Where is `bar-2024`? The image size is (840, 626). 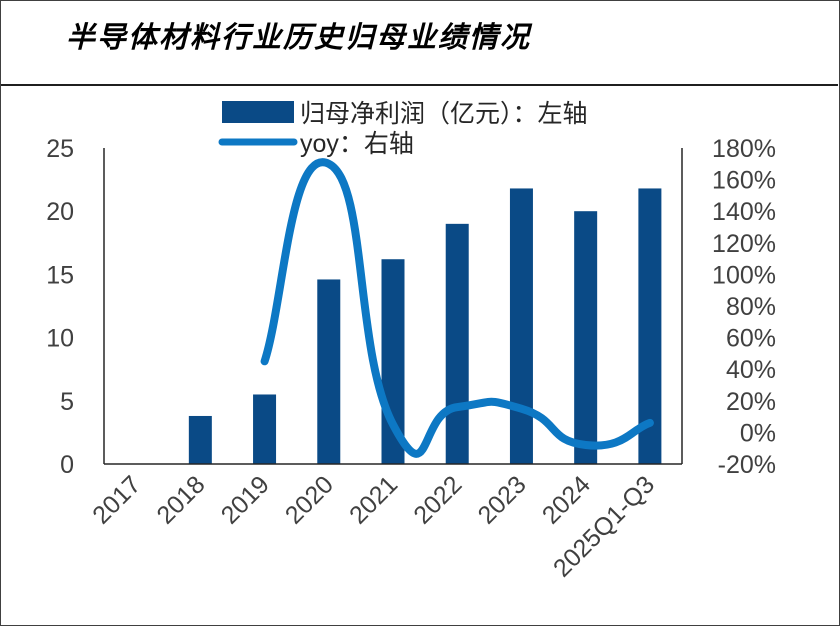
bar-2024 is located at coordinates (586, 337).